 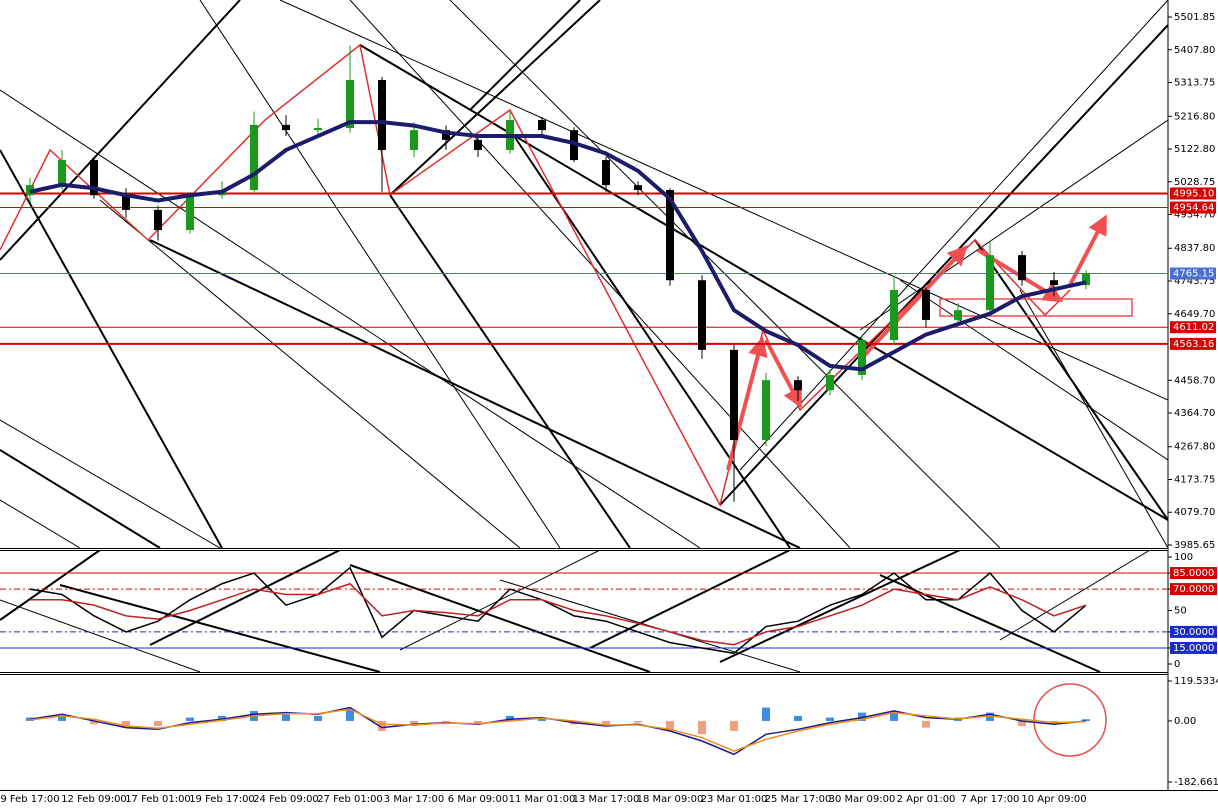 What do you see at coordinates (1194, 314) in the screenshot?
I see `y-tick-label: 4649.70` at bounding box center [1194, 314].